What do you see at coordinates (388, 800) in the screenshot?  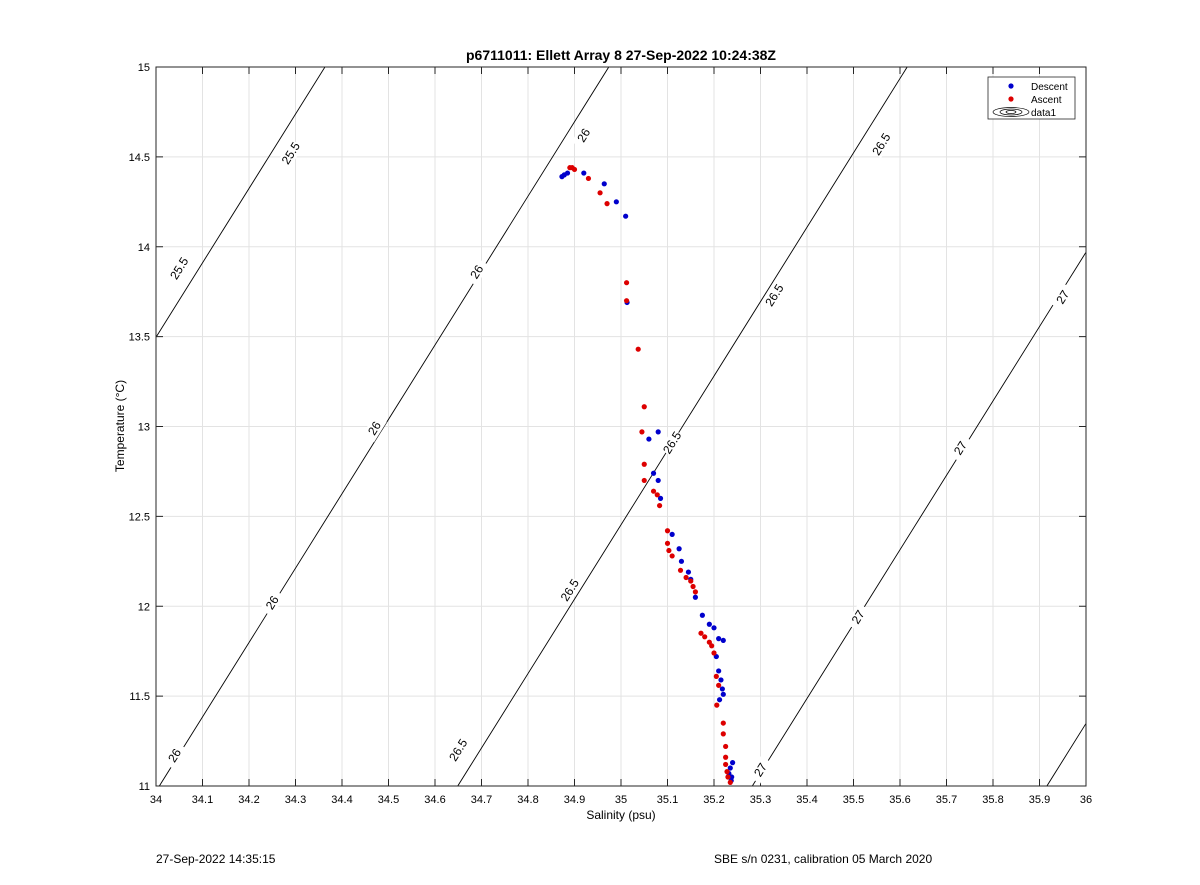 I see `x-tick-label: 34.5` at bounding box center [388, 800].